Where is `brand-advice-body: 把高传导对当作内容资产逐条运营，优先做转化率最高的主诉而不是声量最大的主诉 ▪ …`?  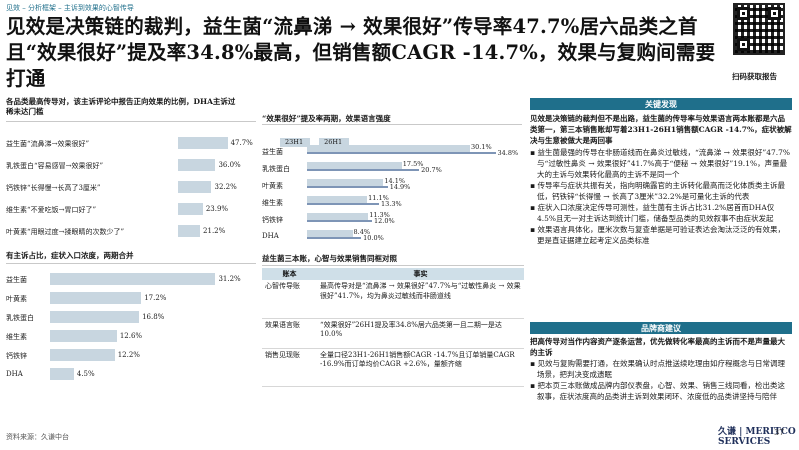 brand-advice-body: 把高传导对当作内容资产逐条运营，优先做转化率最高的主诉而不是声量最大的主诉 ▪ … is located at coordinates (661, 369).